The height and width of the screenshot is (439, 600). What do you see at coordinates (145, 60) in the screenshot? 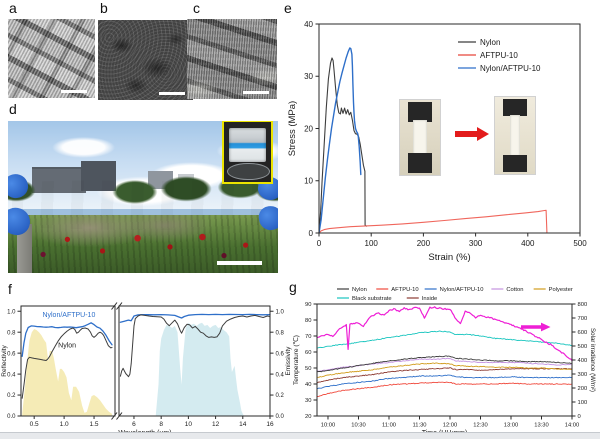
I see `sem-image-aftpu-surface` at bounding box center [145, 60].